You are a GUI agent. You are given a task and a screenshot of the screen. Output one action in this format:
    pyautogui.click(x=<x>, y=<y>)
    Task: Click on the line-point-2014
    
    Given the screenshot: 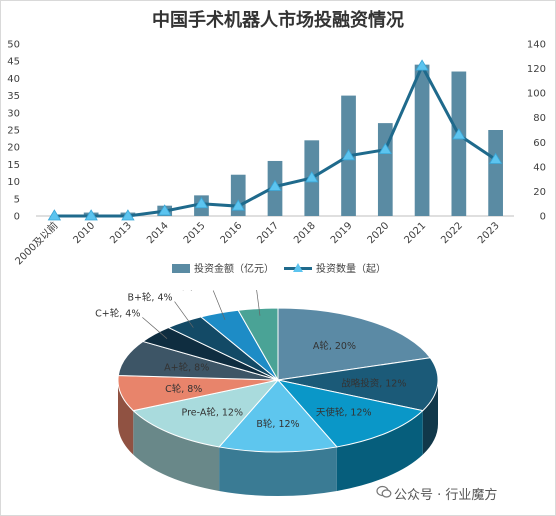 What is the action you would take?
    pyautogui.click(x=164, y=210)
    